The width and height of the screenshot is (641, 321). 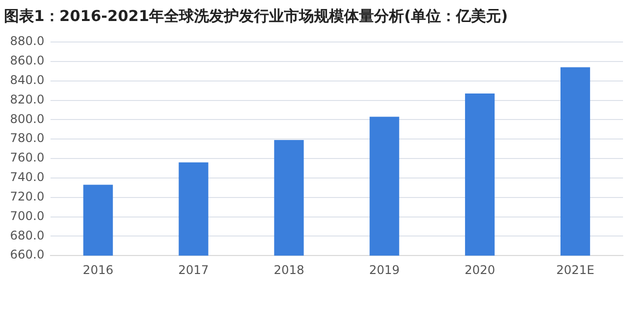 What do you see at coordinates (27, 99) in the screenshot?
I see `y-tick-label: 820.0` at bounding box center [27, 99].